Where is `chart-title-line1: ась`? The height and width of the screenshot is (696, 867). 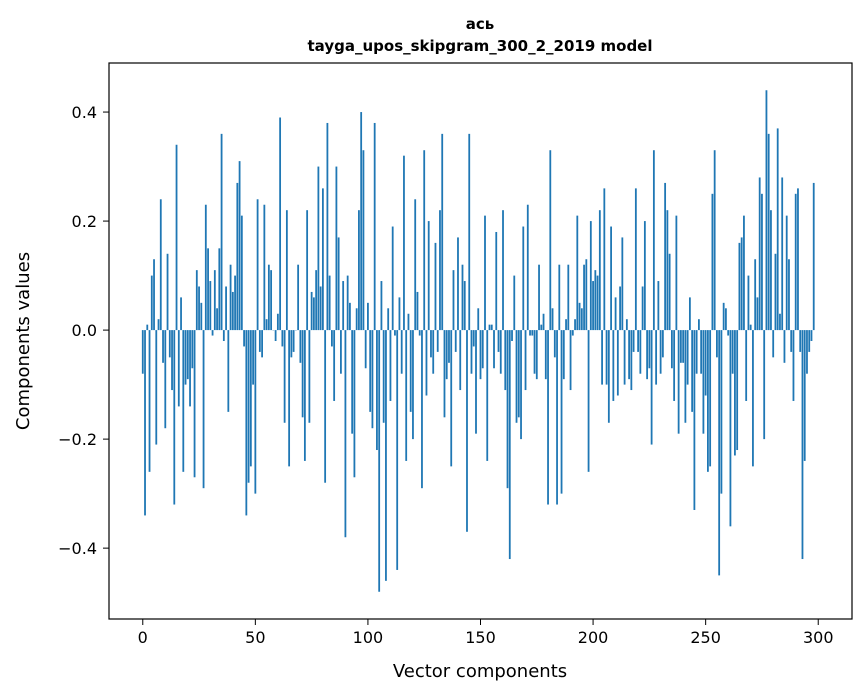
chart-title-line1: ась is located at coordinates (480, 24).